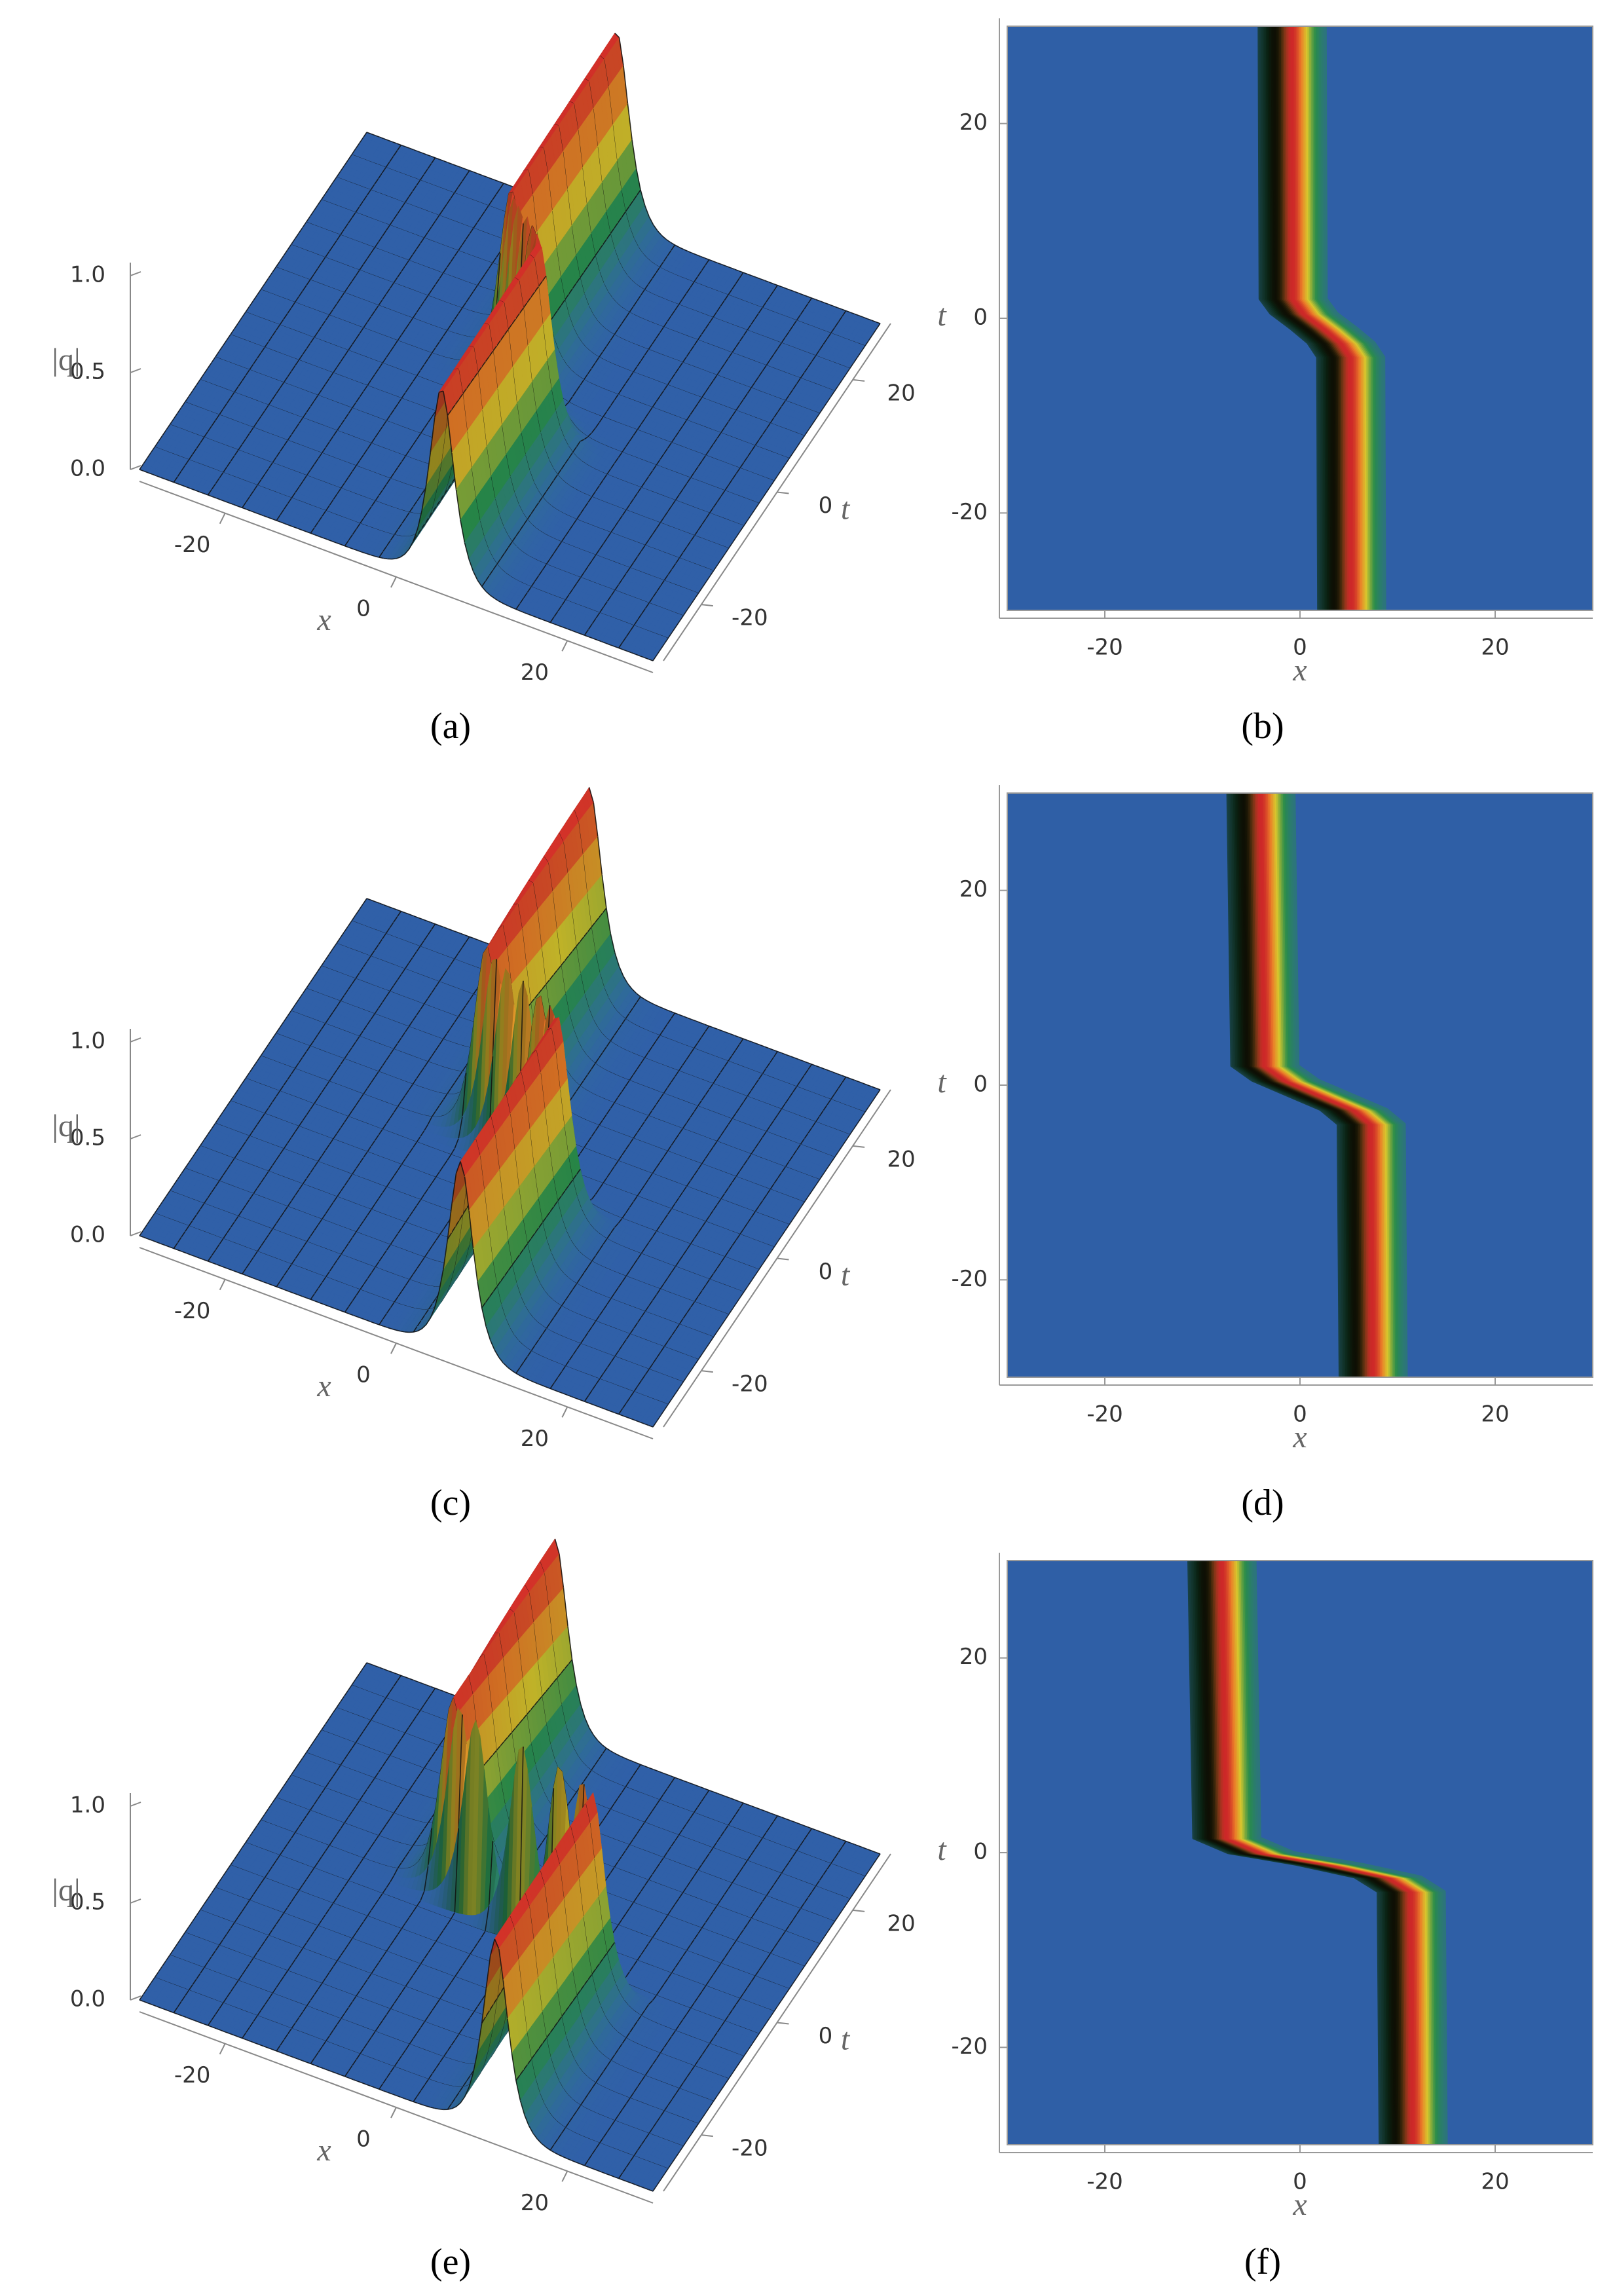 The image size is (1615, 2296). Describe the element at coordinates (509, 347) in the screenshot. I see `surface` at that location.